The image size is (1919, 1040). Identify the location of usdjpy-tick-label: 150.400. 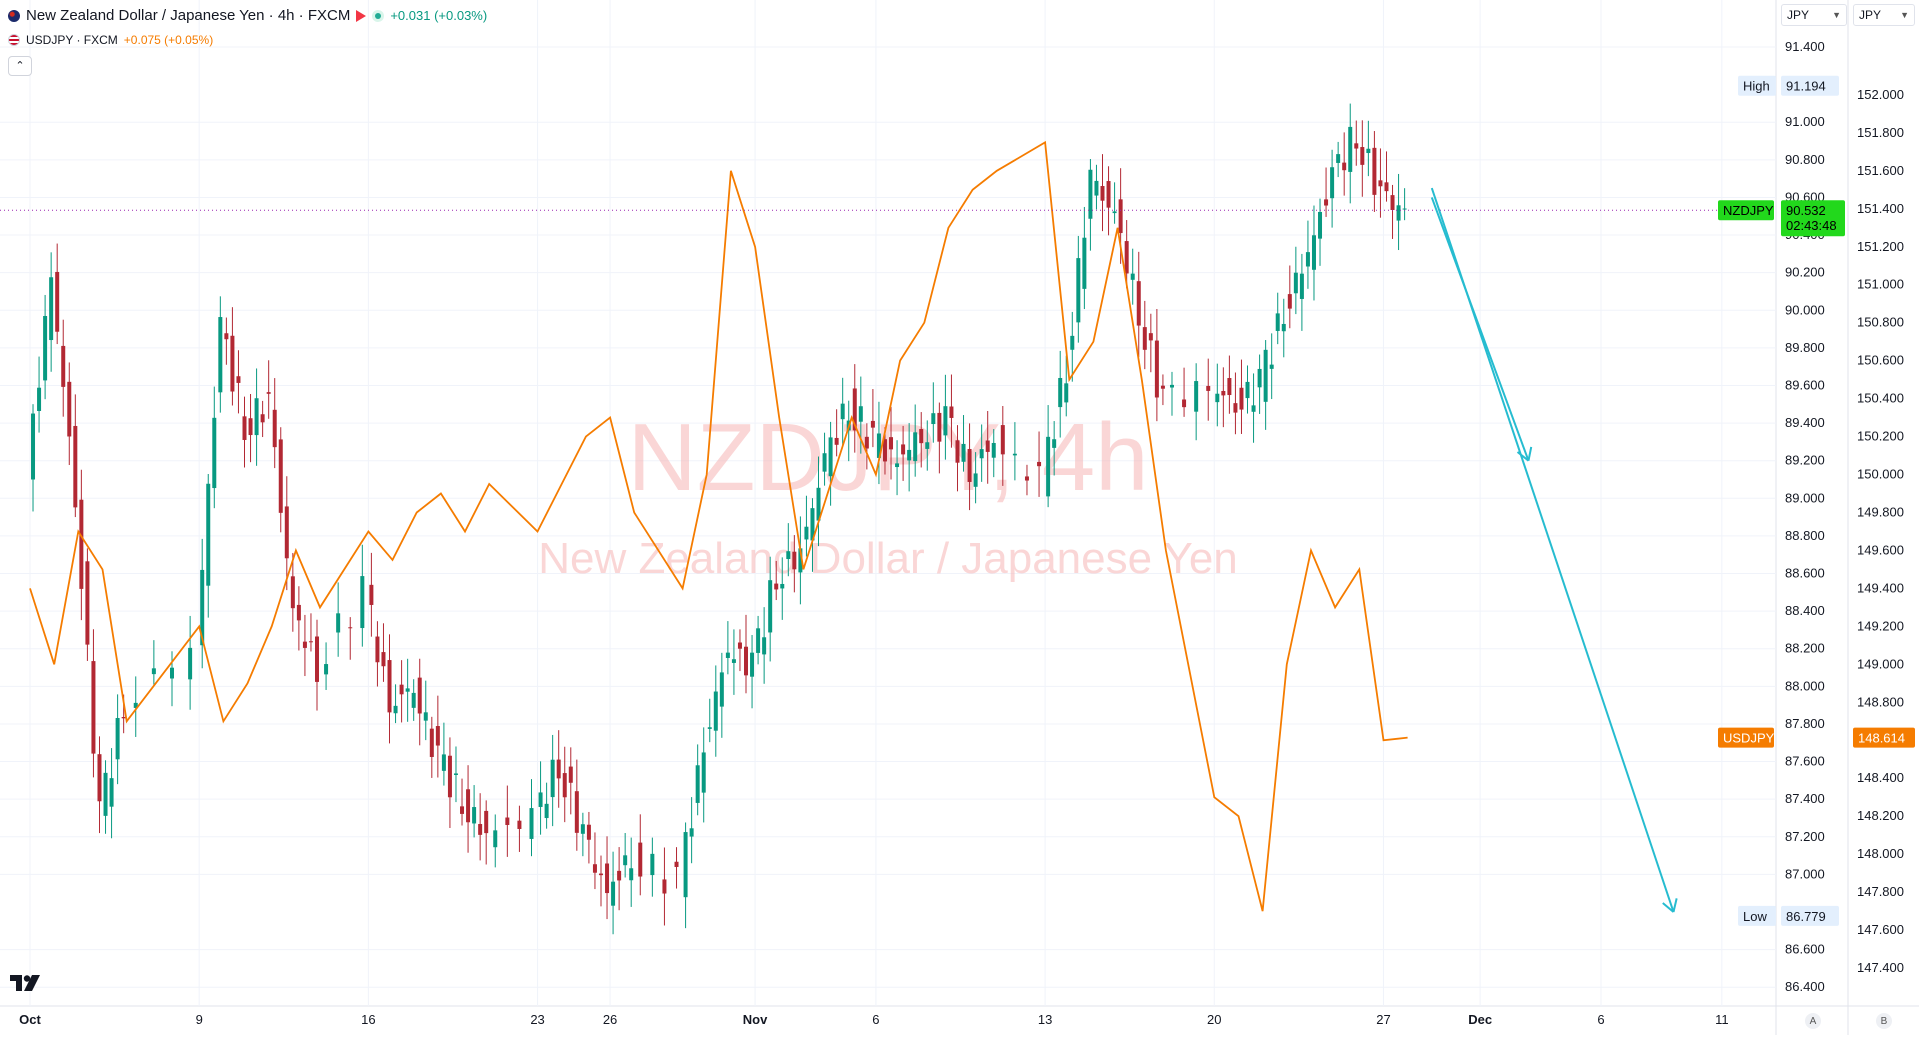
(1880, 398).